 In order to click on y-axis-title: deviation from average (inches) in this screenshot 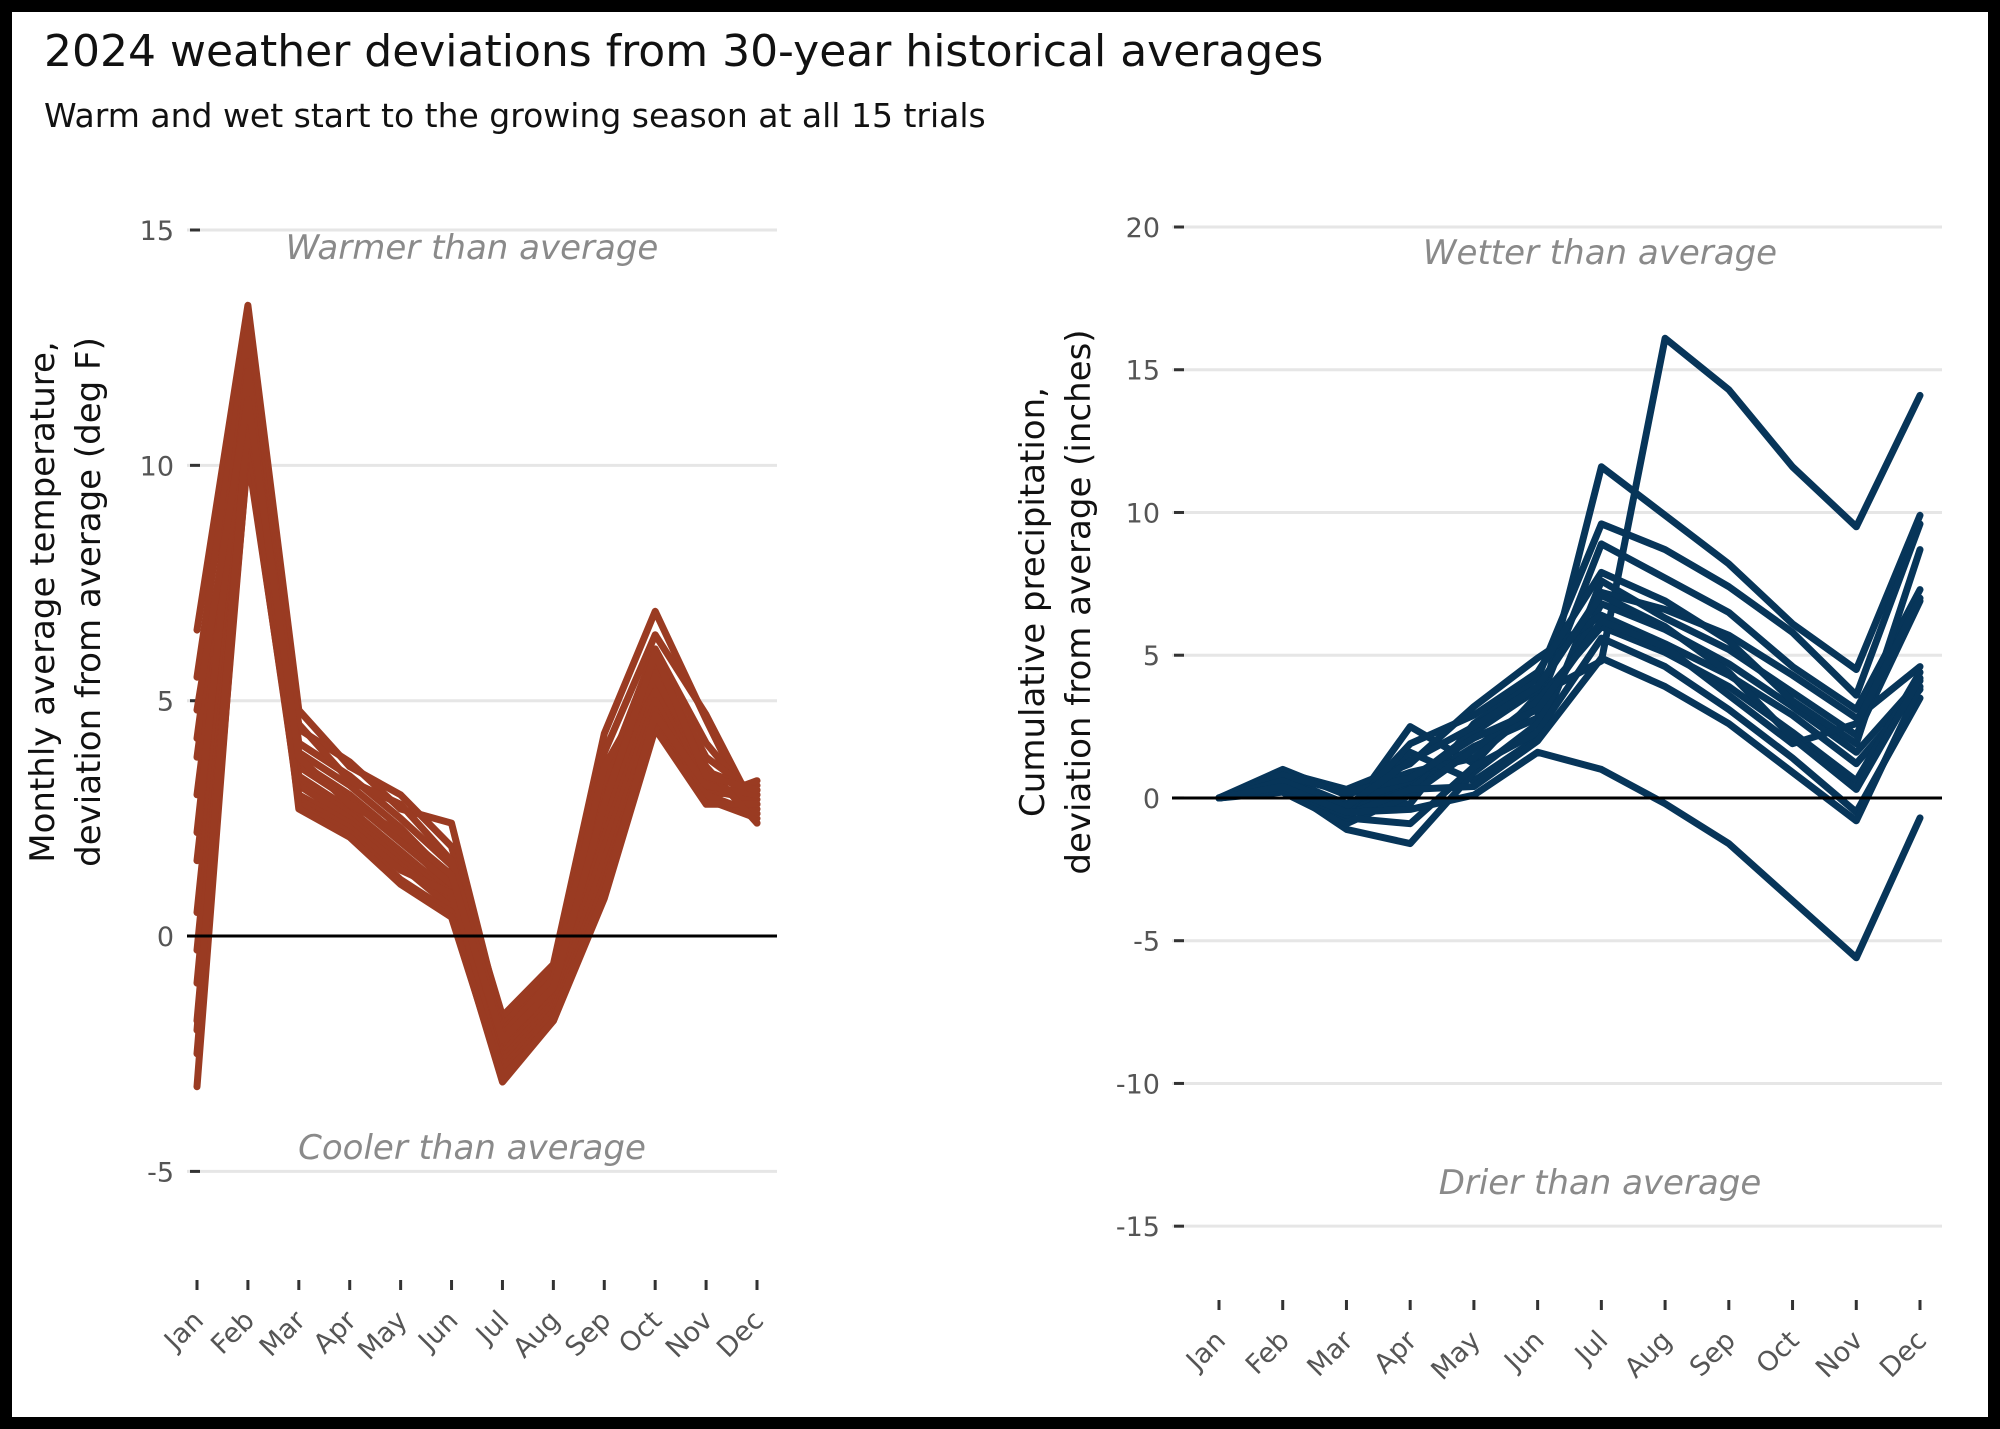, I will do `click(1079, 601)`.